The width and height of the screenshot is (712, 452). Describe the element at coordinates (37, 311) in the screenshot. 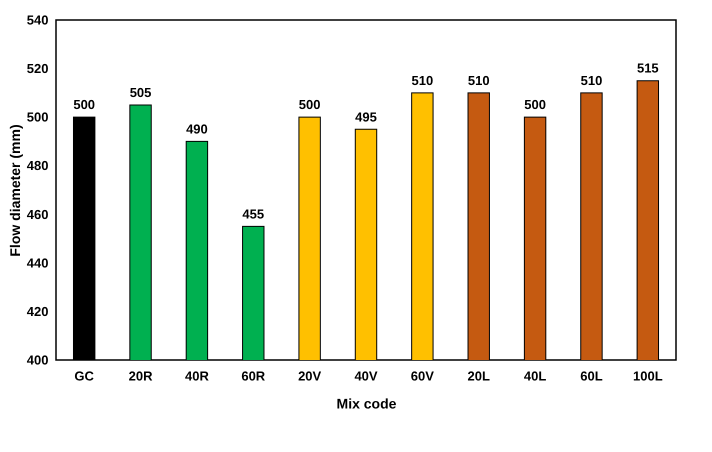

I see `y-tick-label: 420` at that location.